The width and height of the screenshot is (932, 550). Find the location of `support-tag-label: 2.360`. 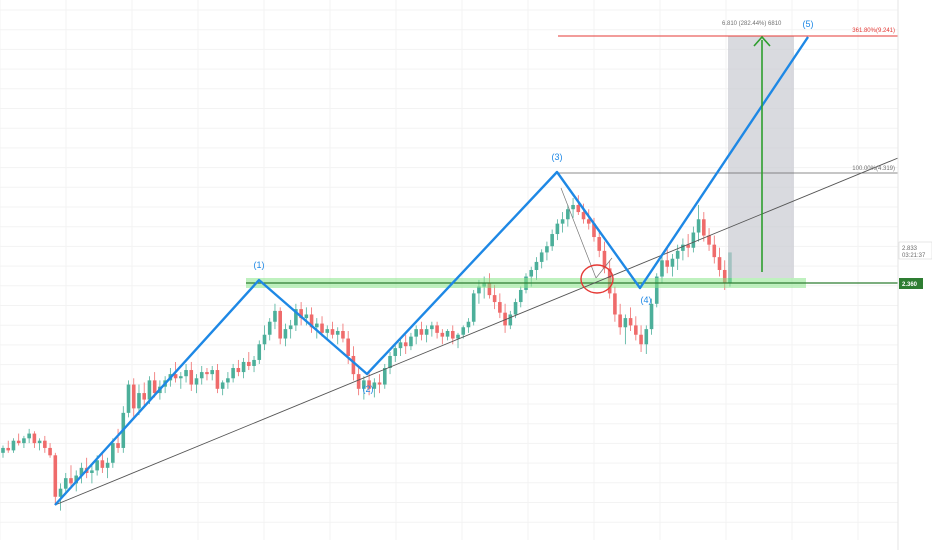

support-tag-label: 2.360 is located at coordinates (910, 285).